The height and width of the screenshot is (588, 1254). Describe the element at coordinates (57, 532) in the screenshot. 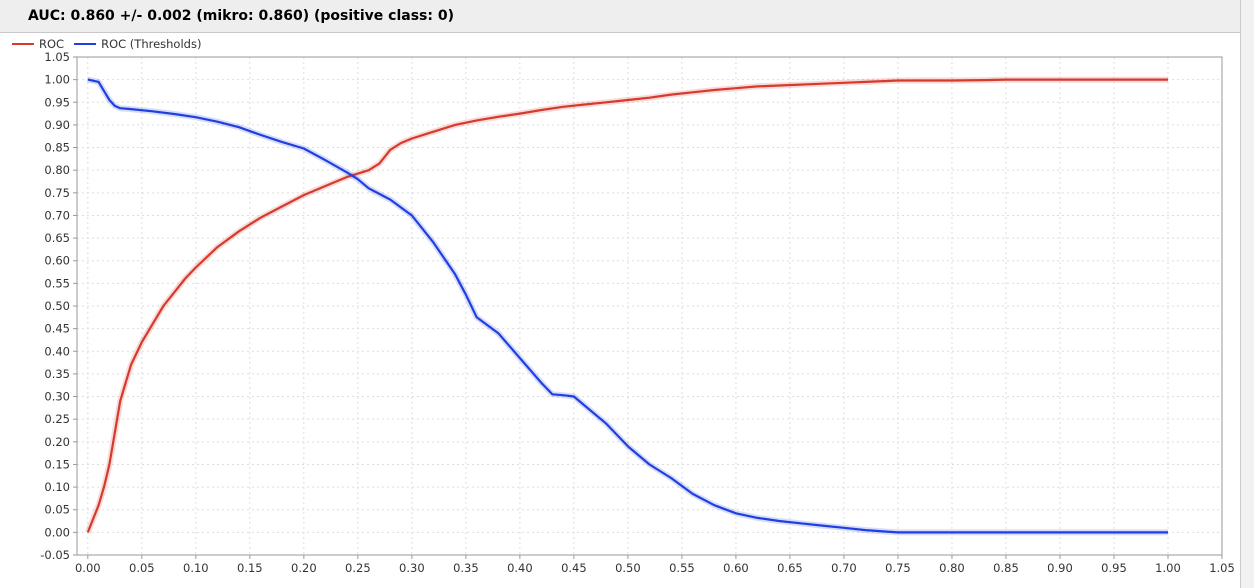

I see `y-tick-label: 0.00` at that location.